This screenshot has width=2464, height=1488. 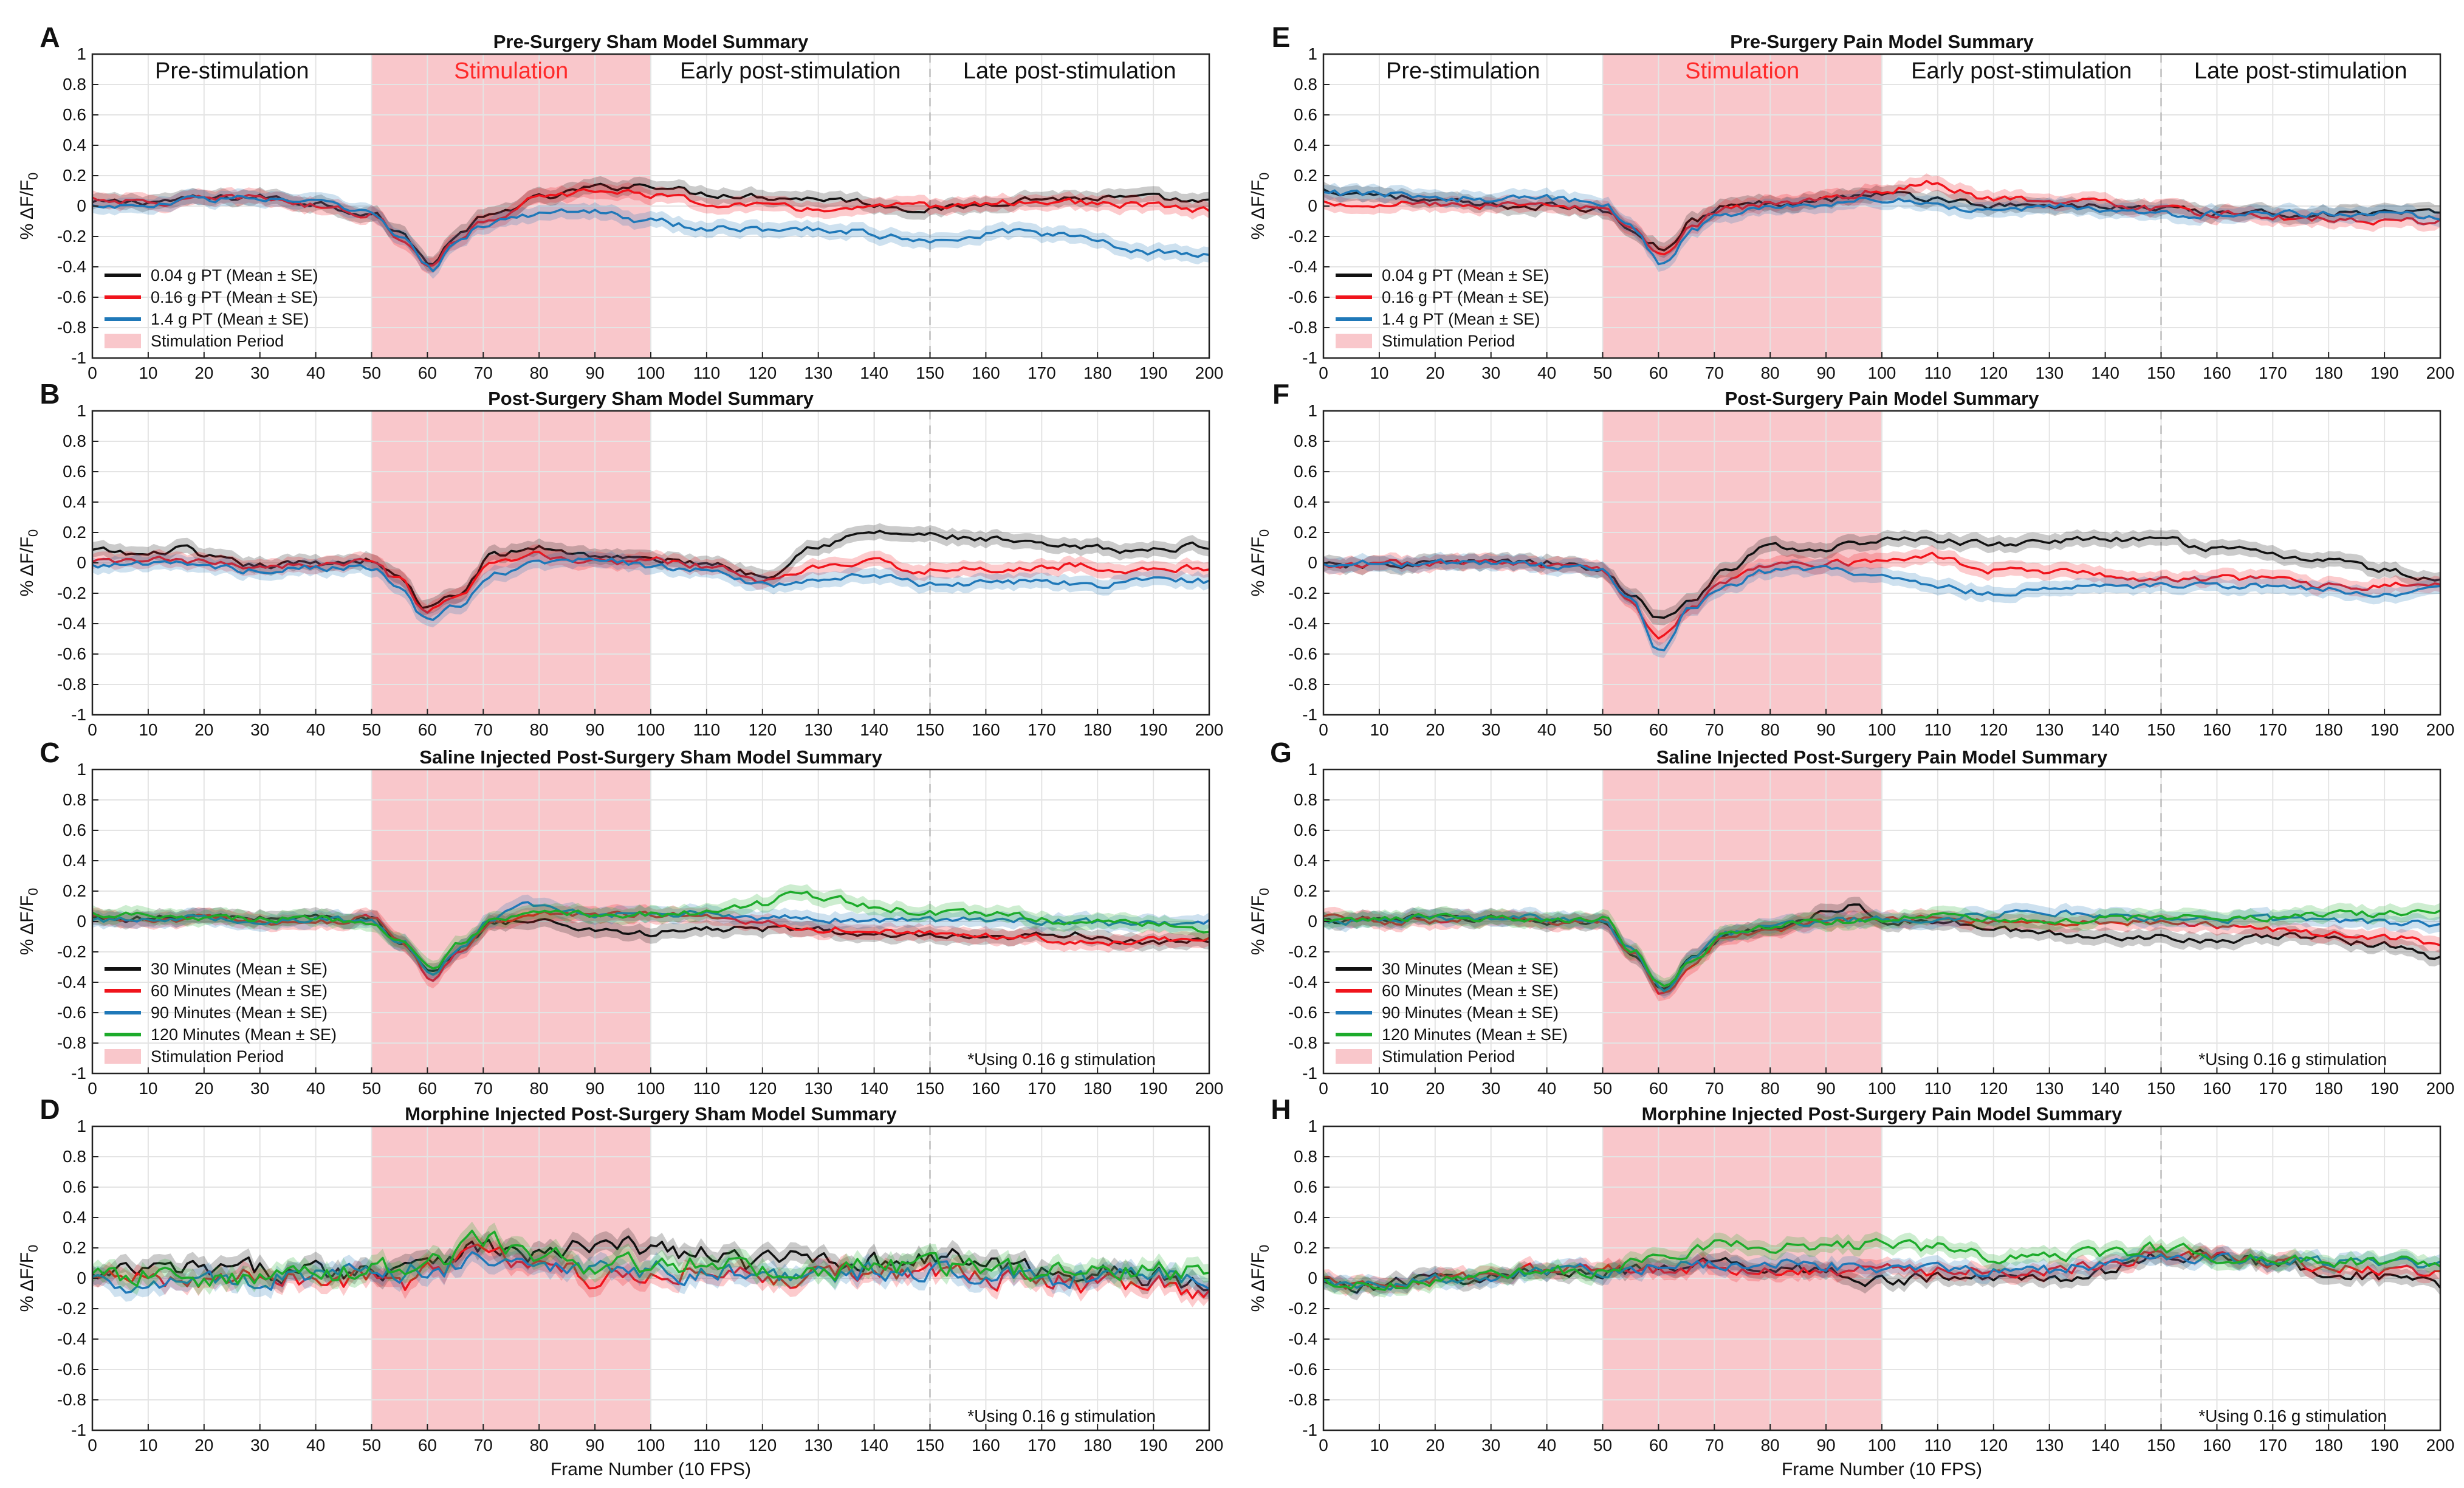 What do you see at coordinates (74, 114) in the screenshot?
I see `y-tick-label: 0.6` at bounding box center [74, 114].